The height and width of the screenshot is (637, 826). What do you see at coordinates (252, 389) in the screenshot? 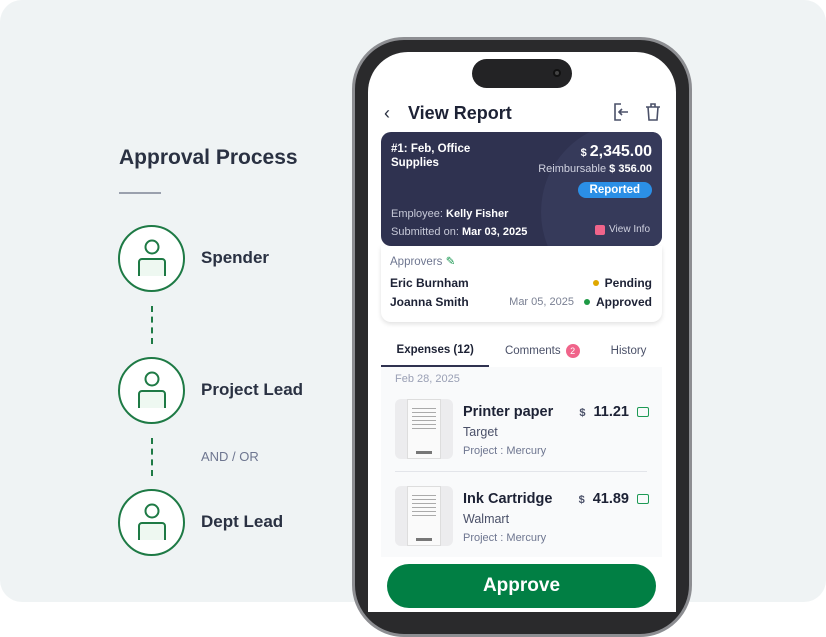
I see `step-label: Project Lead` at bounding box center [252, 389].